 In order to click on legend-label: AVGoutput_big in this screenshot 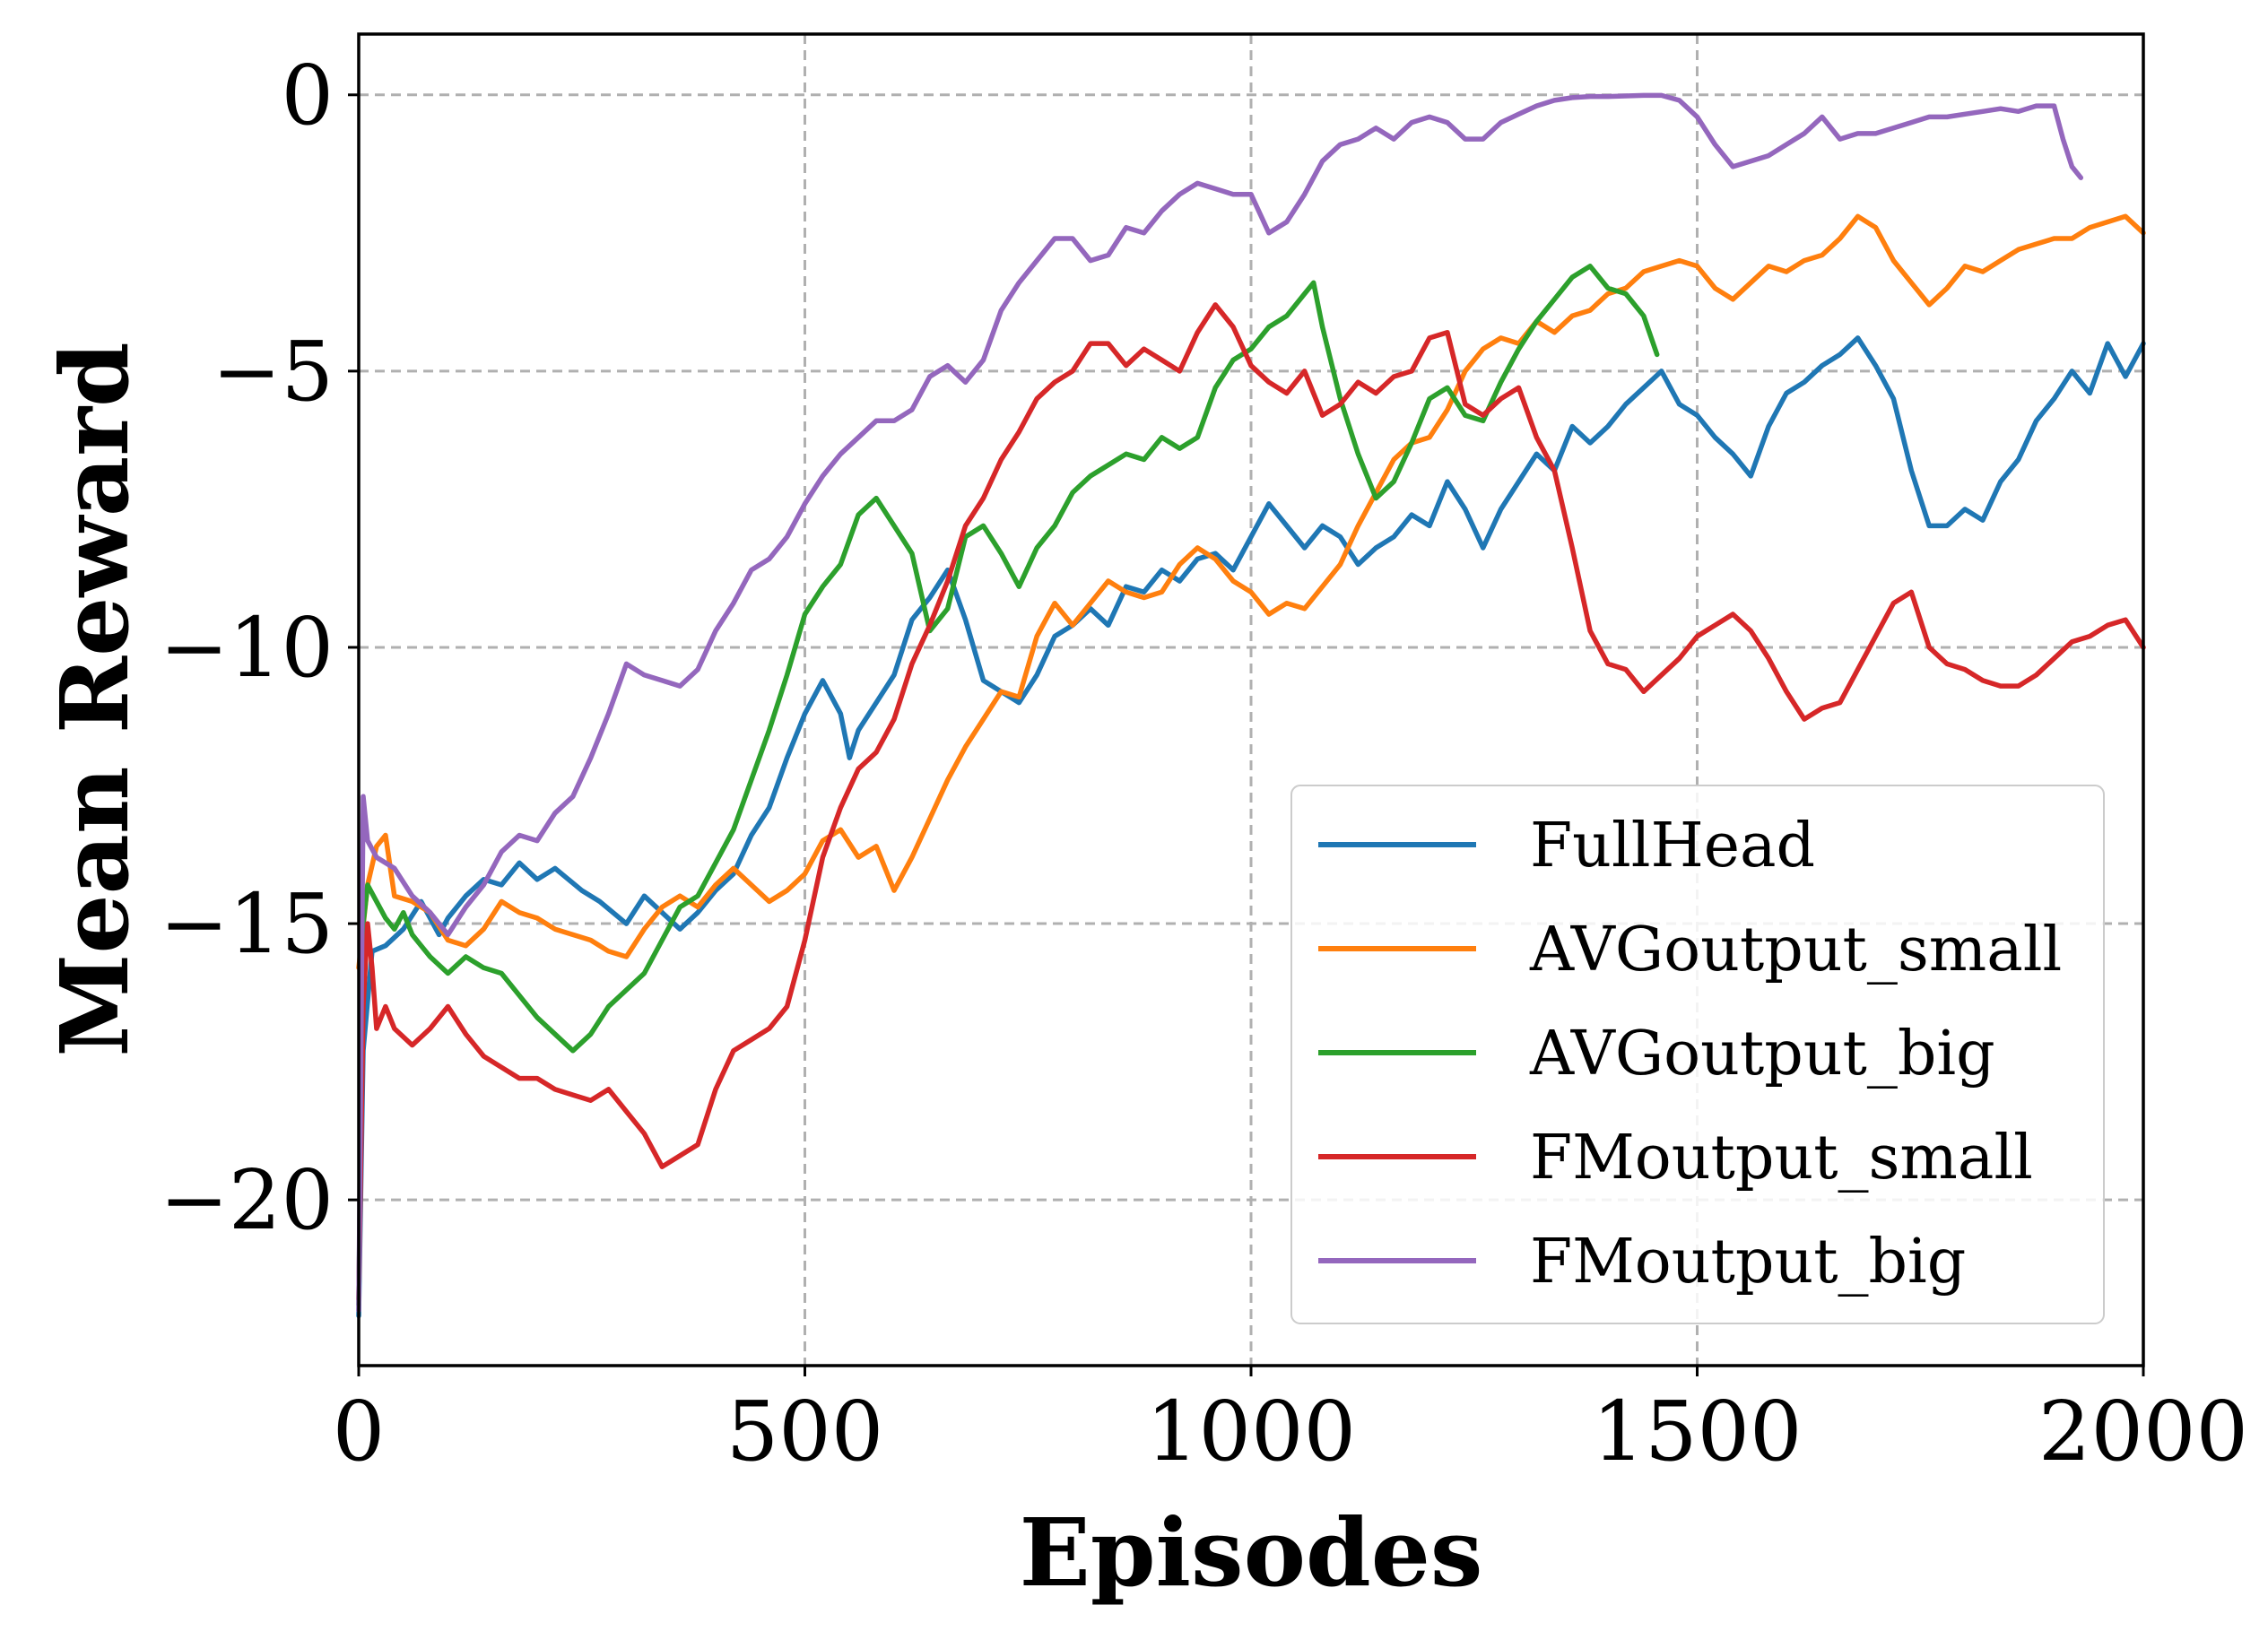, I will do `click(1762, 1054)`.